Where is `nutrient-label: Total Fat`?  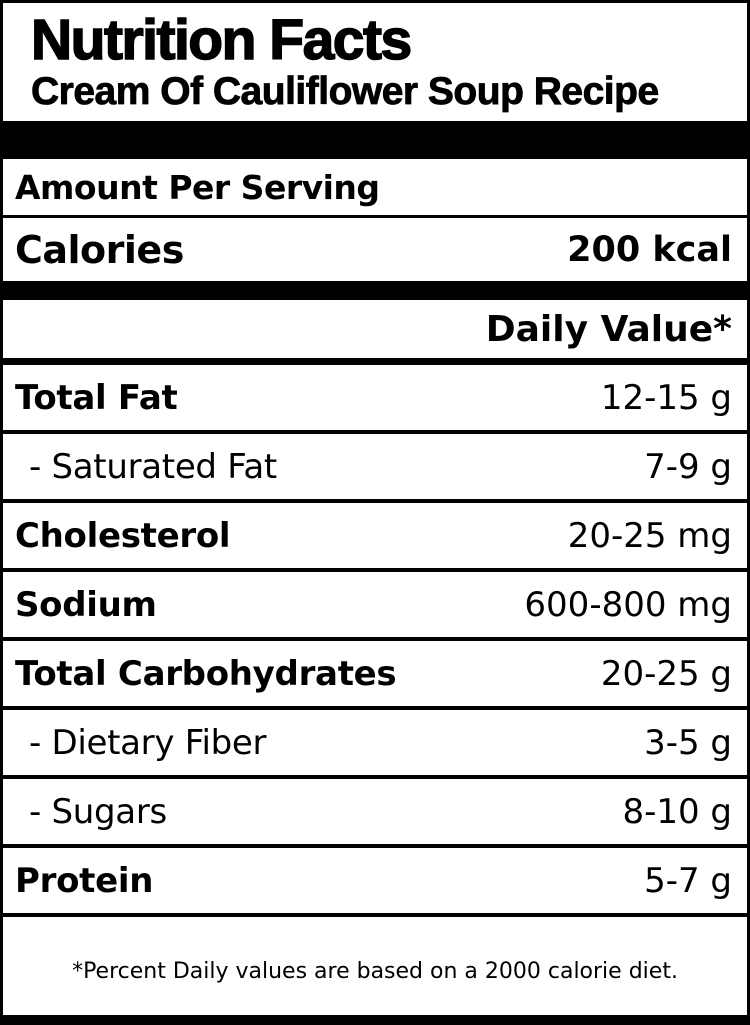
nutrient-label: Total Fat is located at coordinates (96, 397).